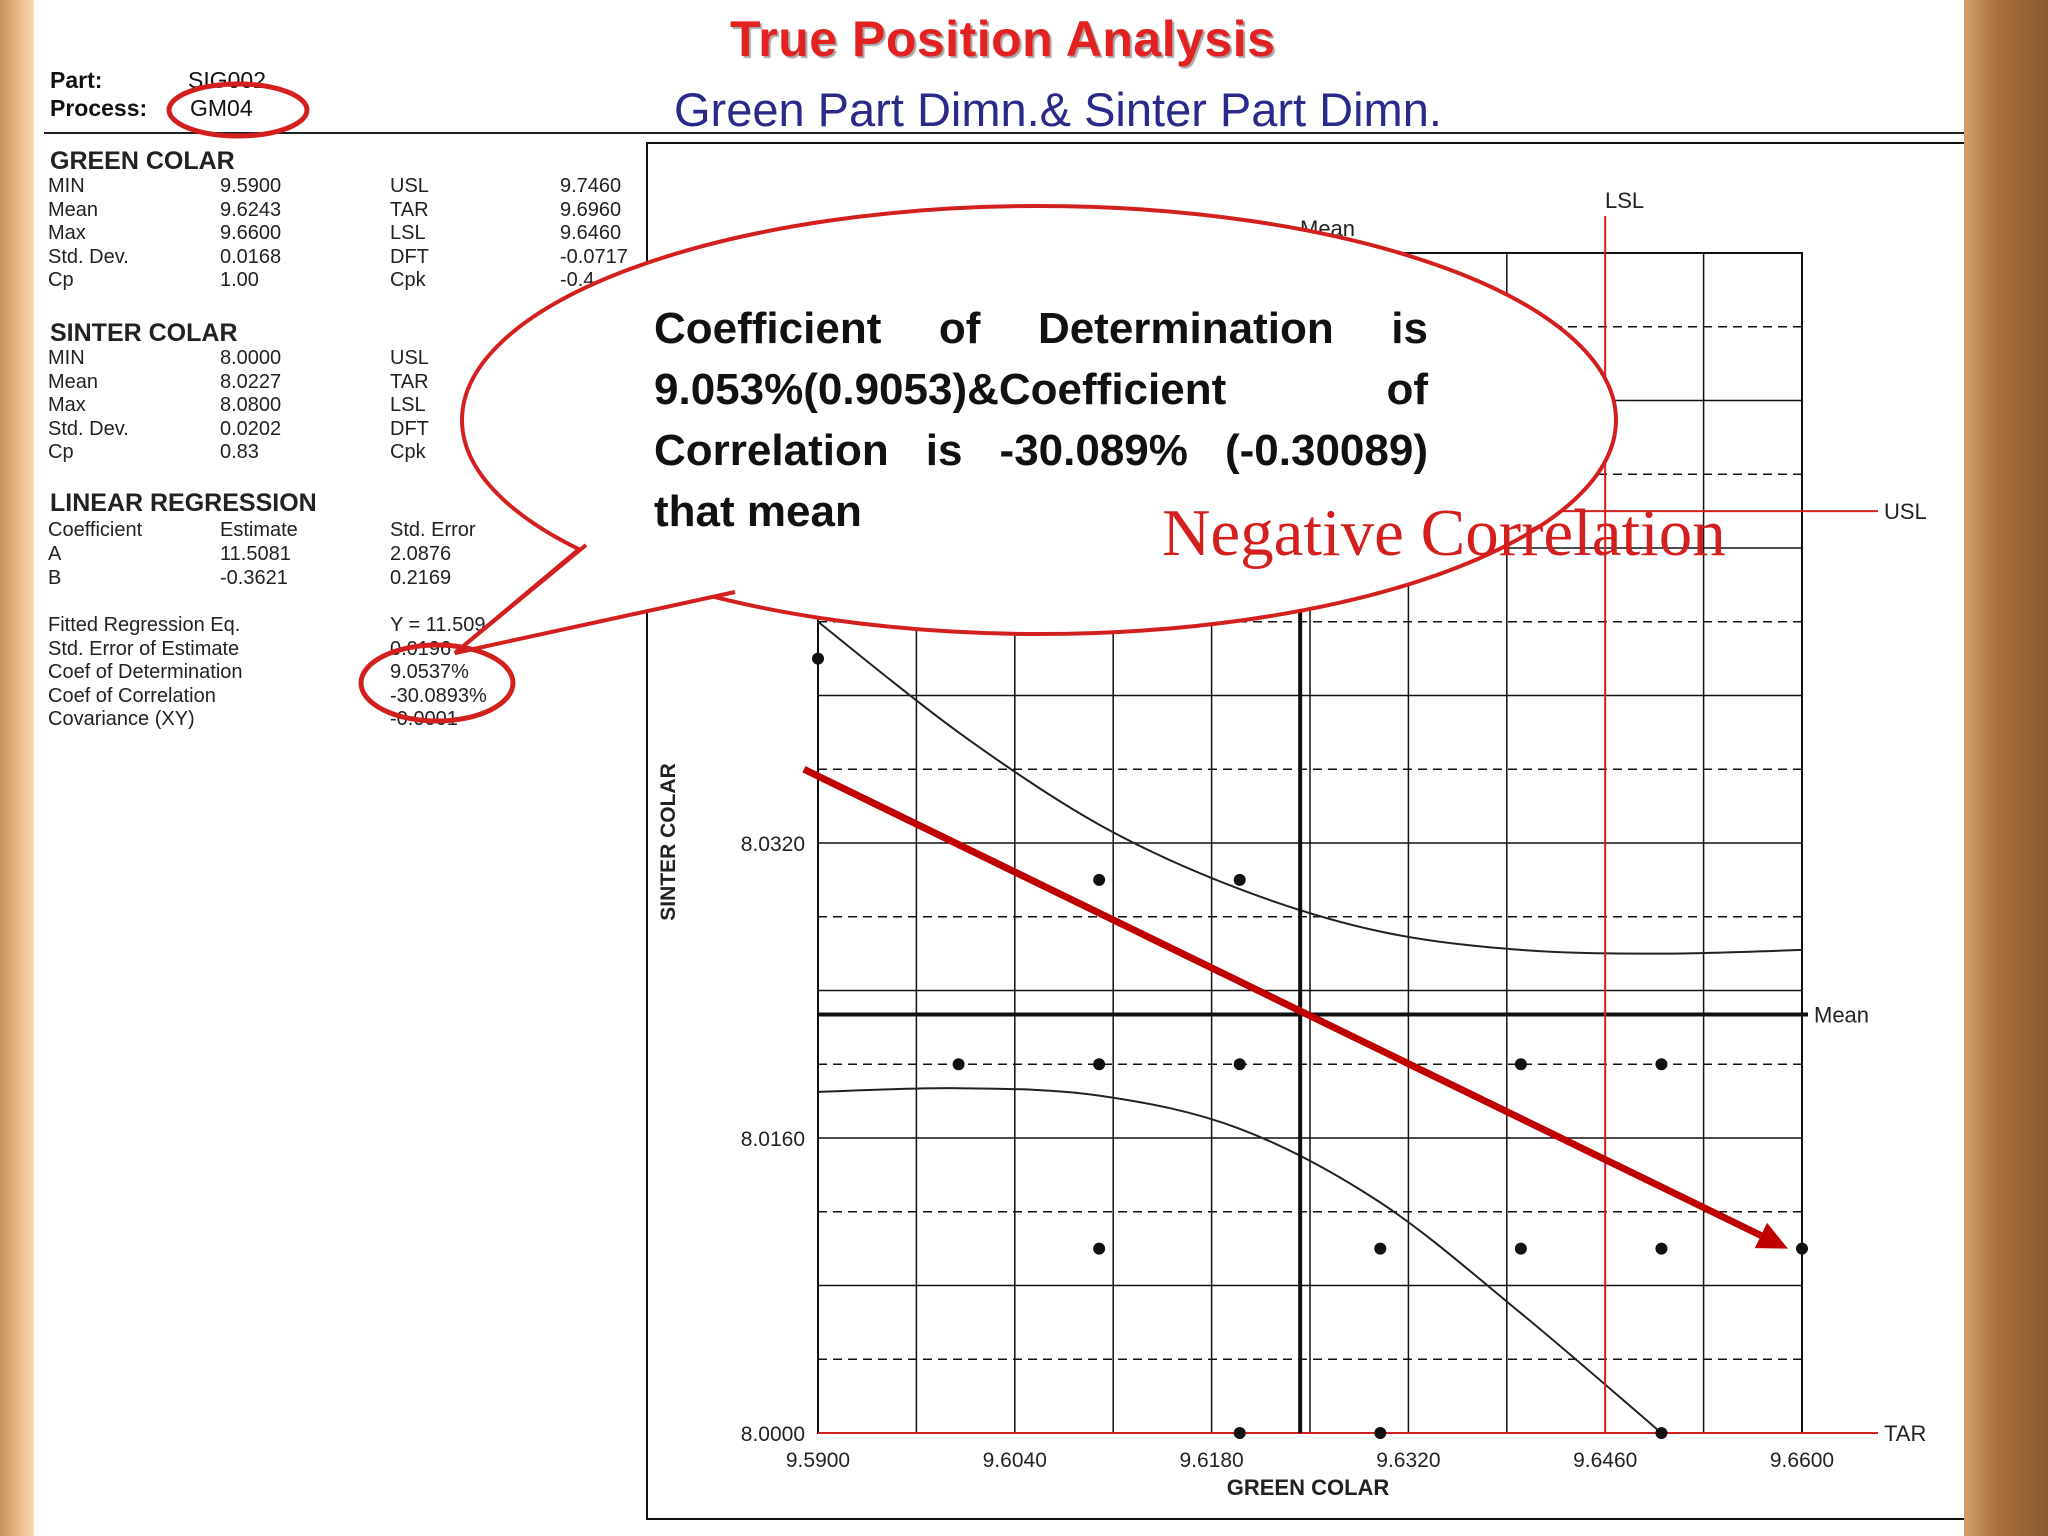 This screenshot has width=2048, height=1536. Describe the element at coordinates (1211, 1460) in the screenshot. I see `x-tick-label: 9.6180` at that location.